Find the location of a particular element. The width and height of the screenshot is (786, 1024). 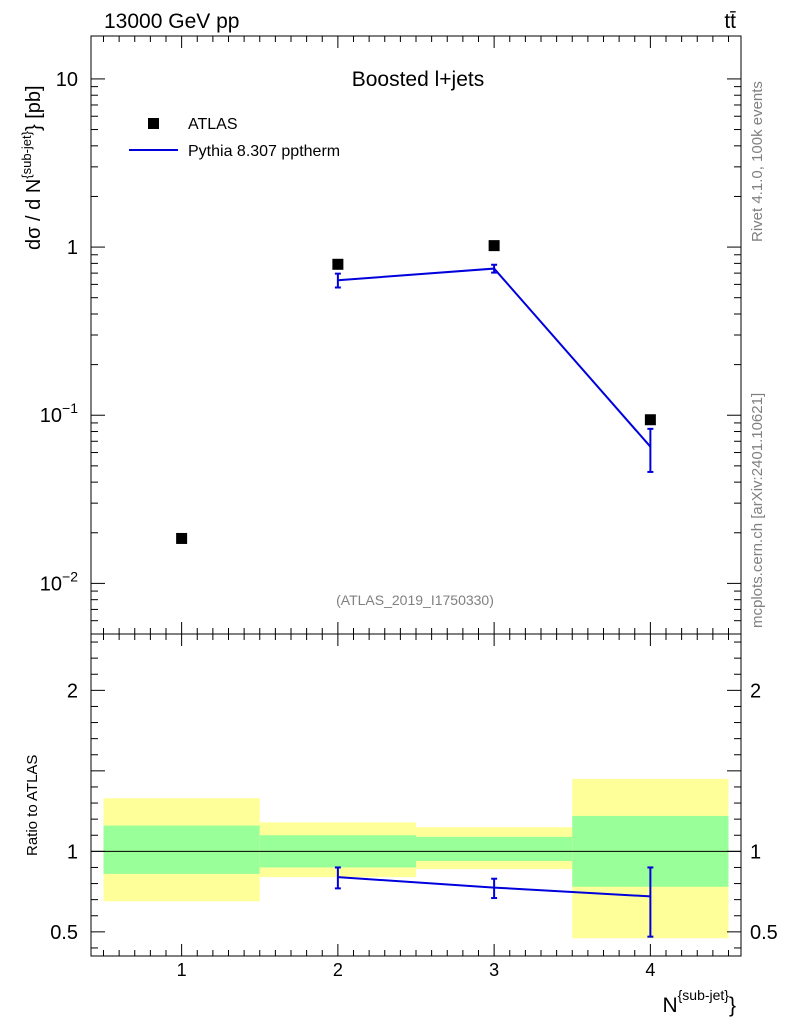

process-label: tt̄ is located at coordinates (730, 21).